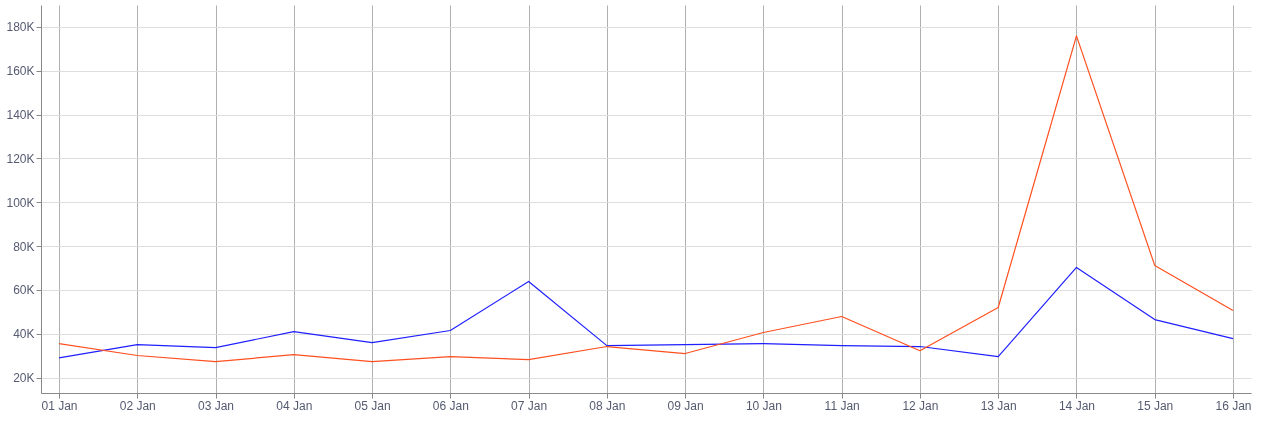  What do you see at coordinates (372, 405) in the screenshot?
I see `x-tick-label: 05 Jan` at bounding box center [372, 405].